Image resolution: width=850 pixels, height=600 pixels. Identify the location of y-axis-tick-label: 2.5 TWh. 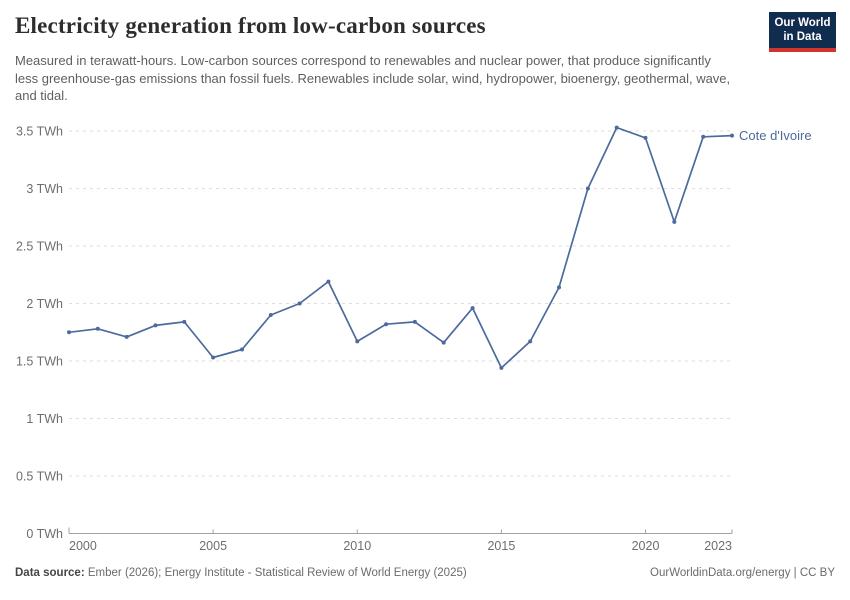
(39, 247).